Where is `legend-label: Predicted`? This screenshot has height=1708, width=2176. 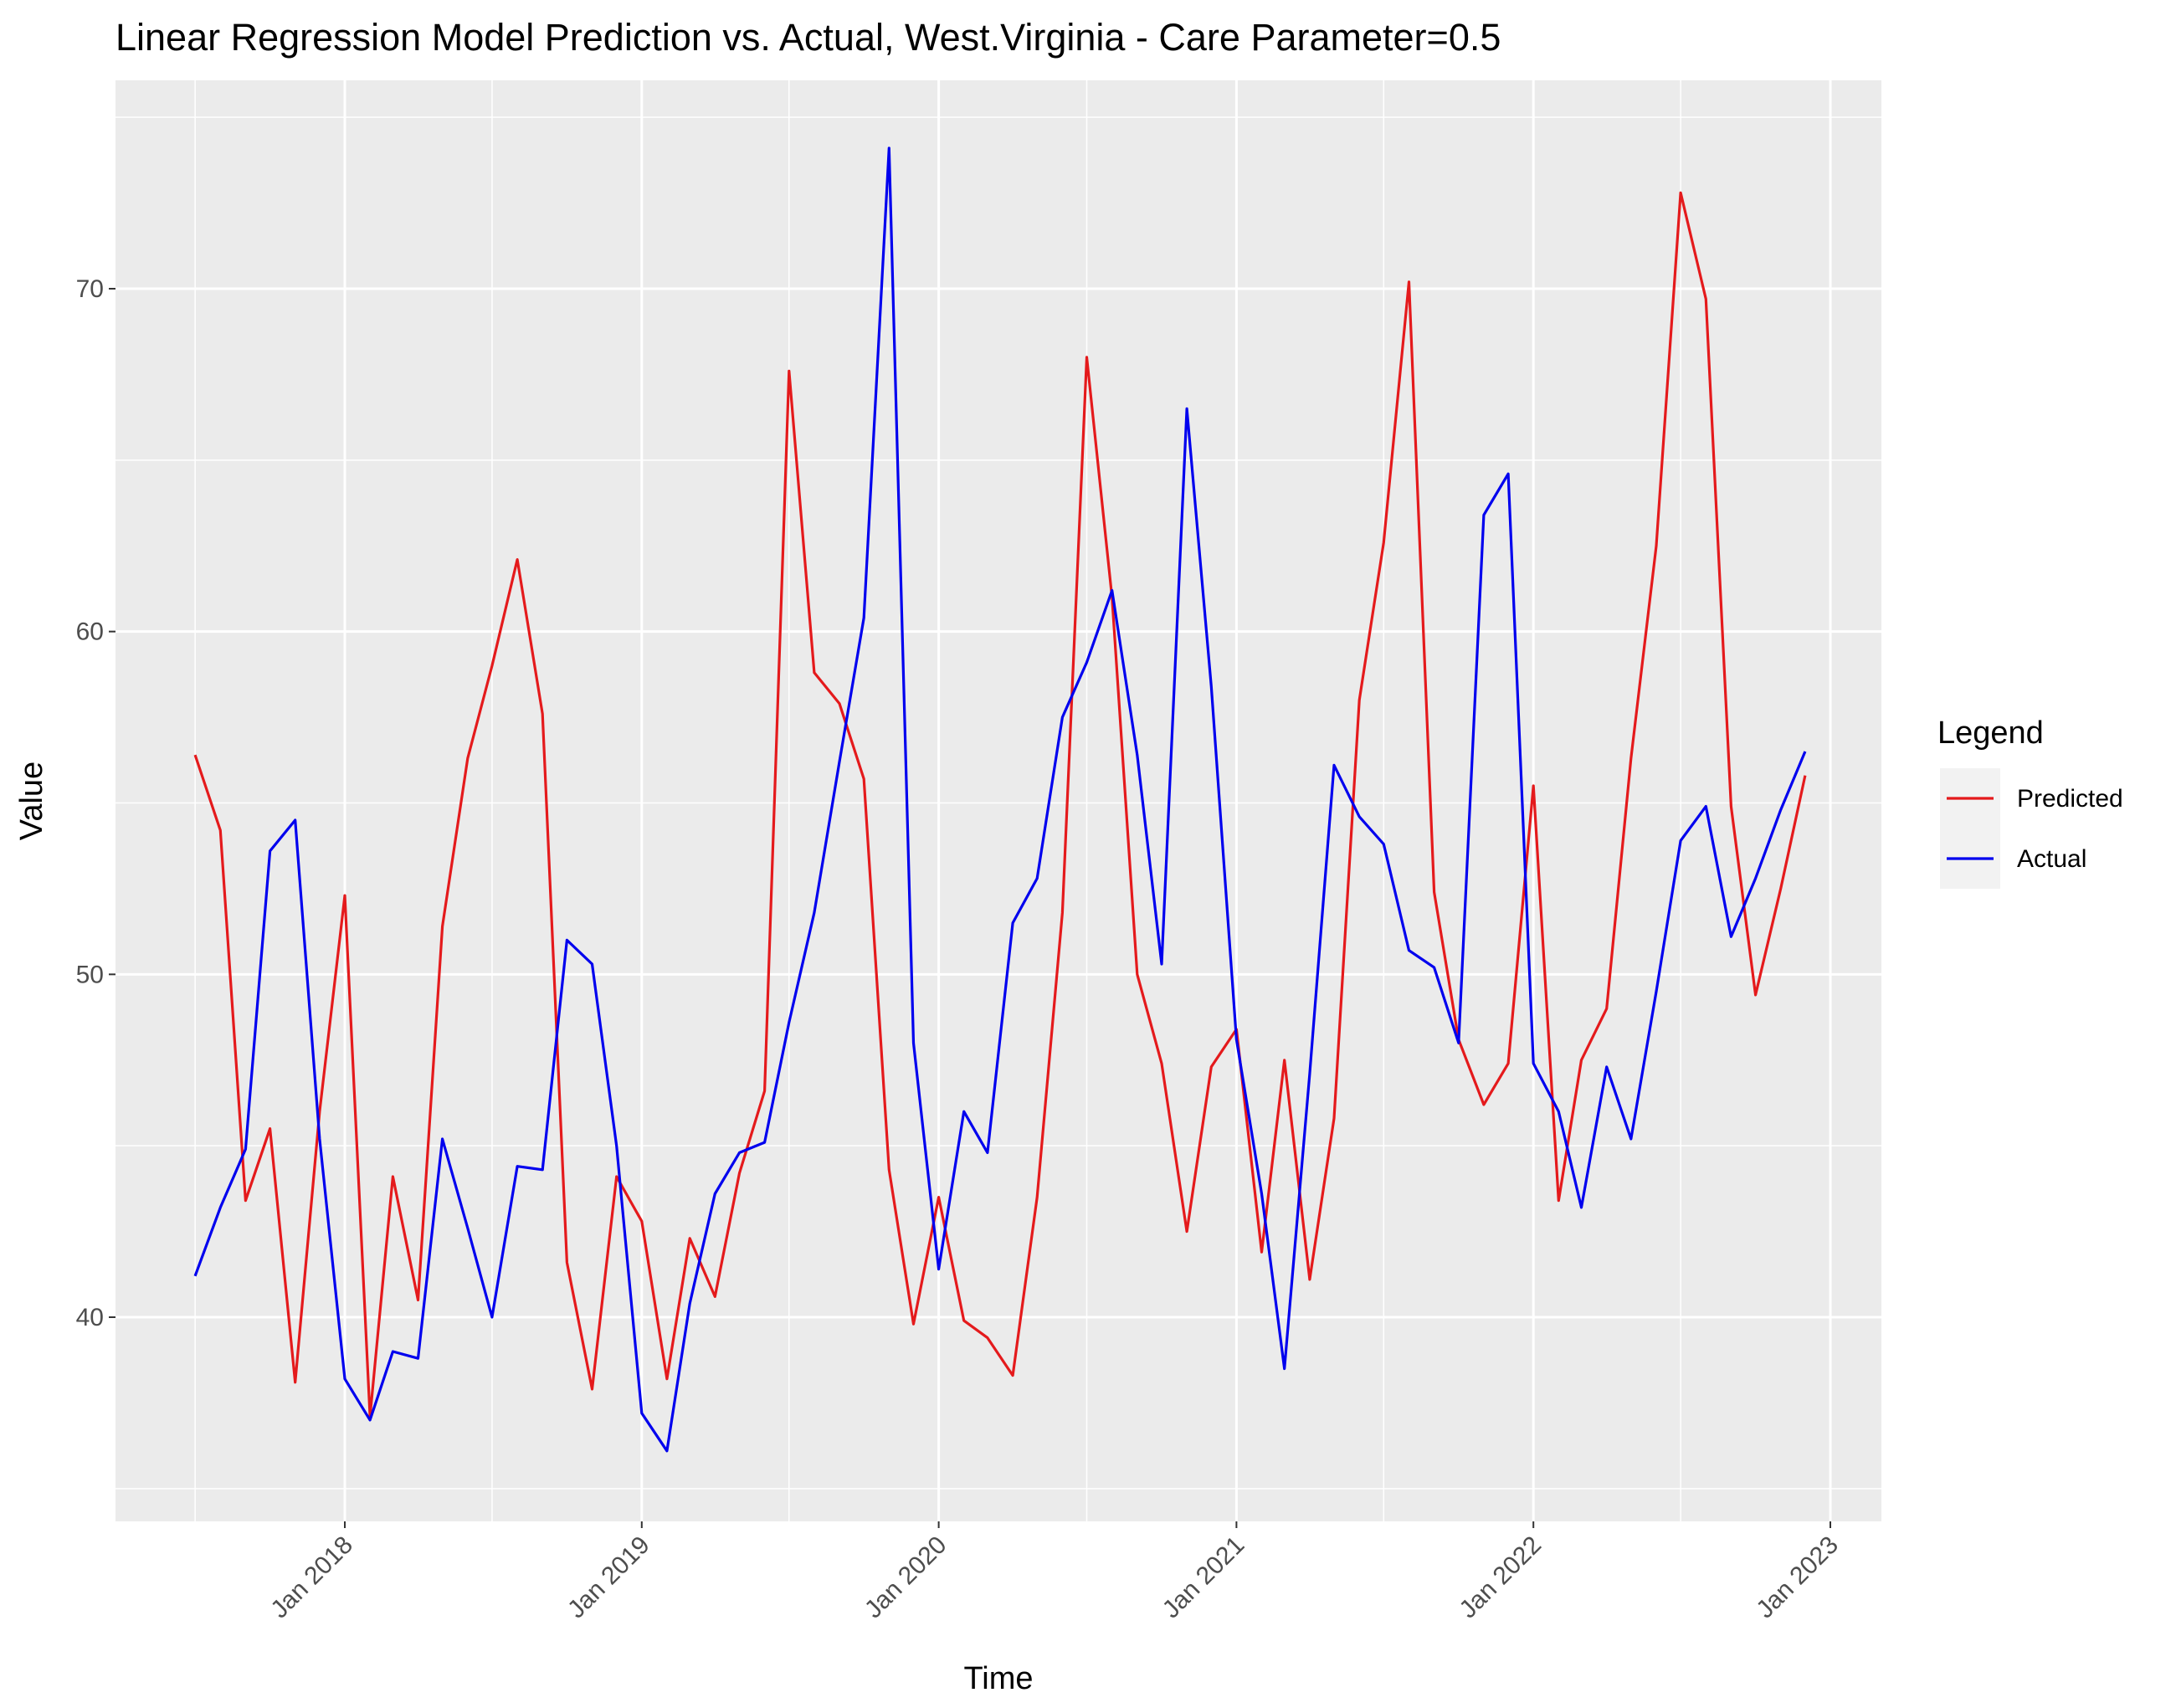
legend-label: Predicted is located at coordinates (2070, 799).